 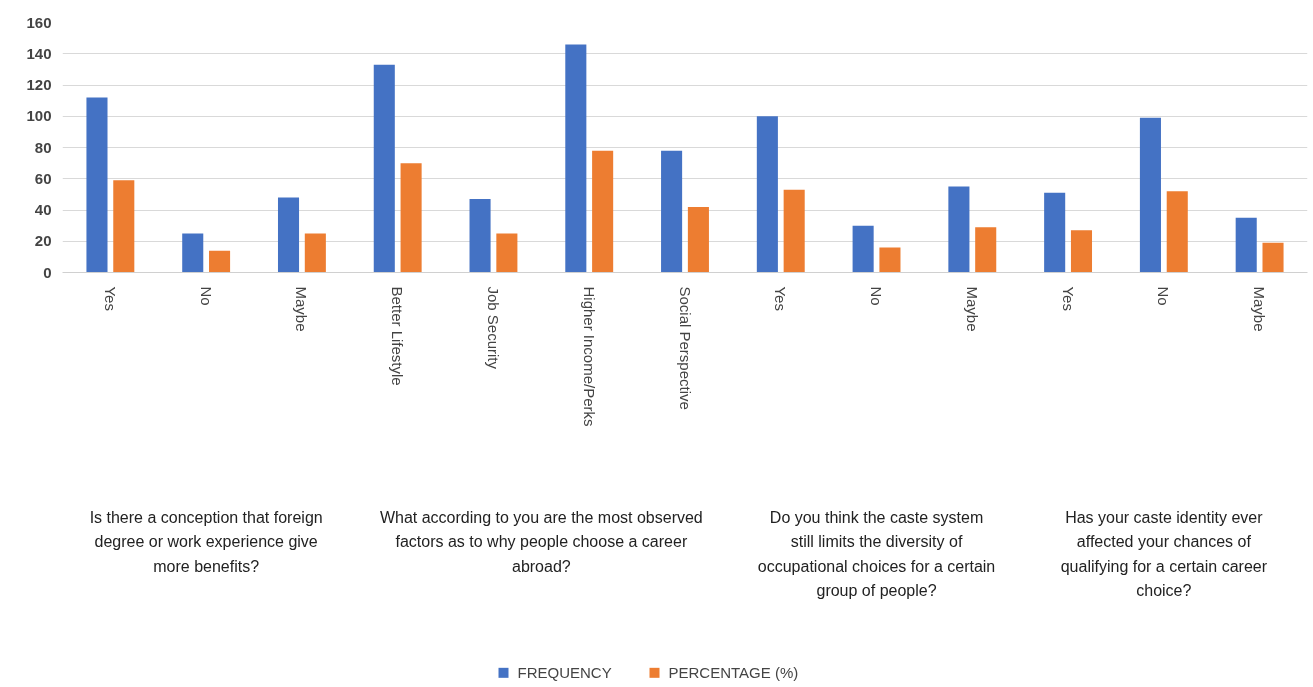 I want to click on y-tick-label: 120, so click(x=39, y=84).